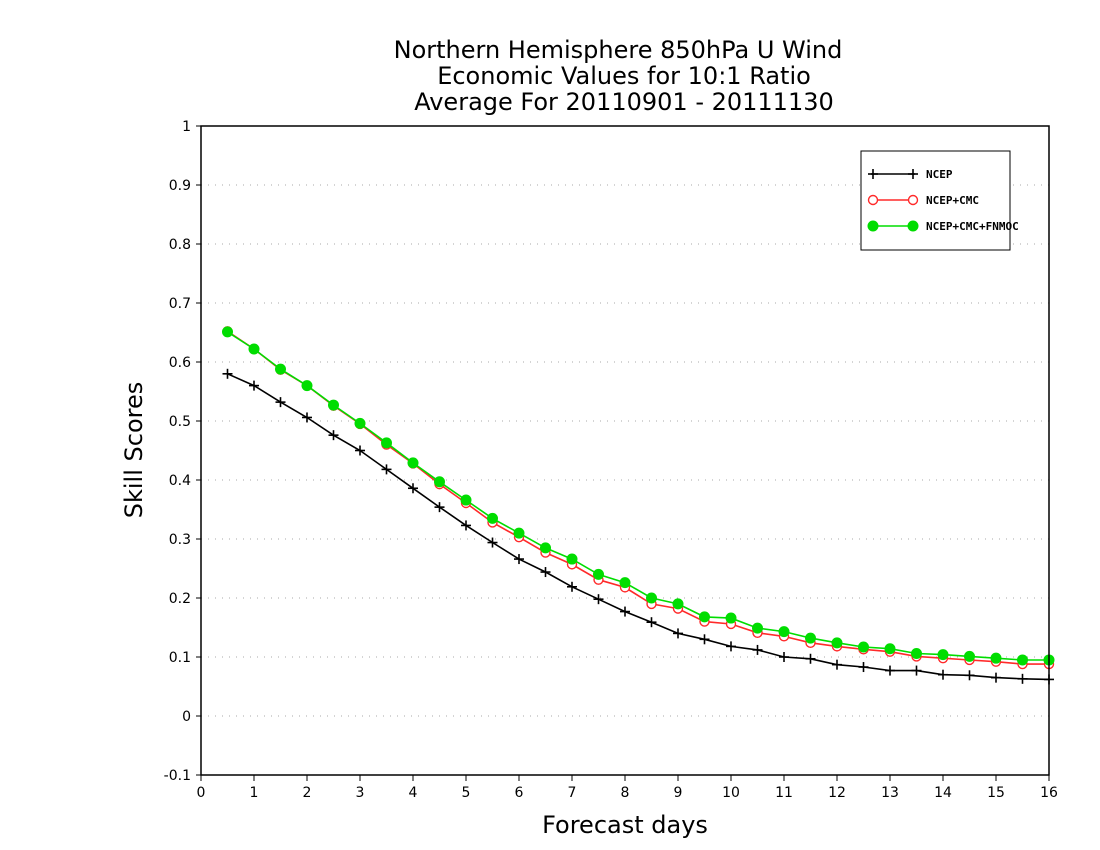 The image size is (1100, 850). Describe the element at coordinates (572, 793) in the screenshot. I see `x-tick-label: 7` at that location.